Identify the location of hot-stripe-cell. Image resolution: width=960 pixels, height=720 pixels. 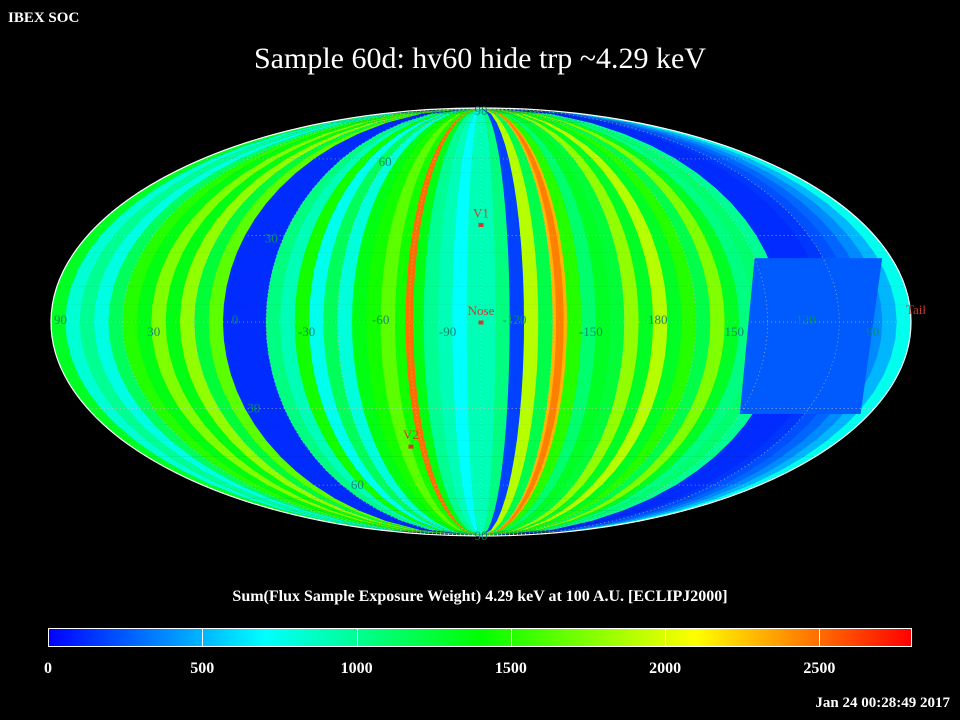
(529, 152).